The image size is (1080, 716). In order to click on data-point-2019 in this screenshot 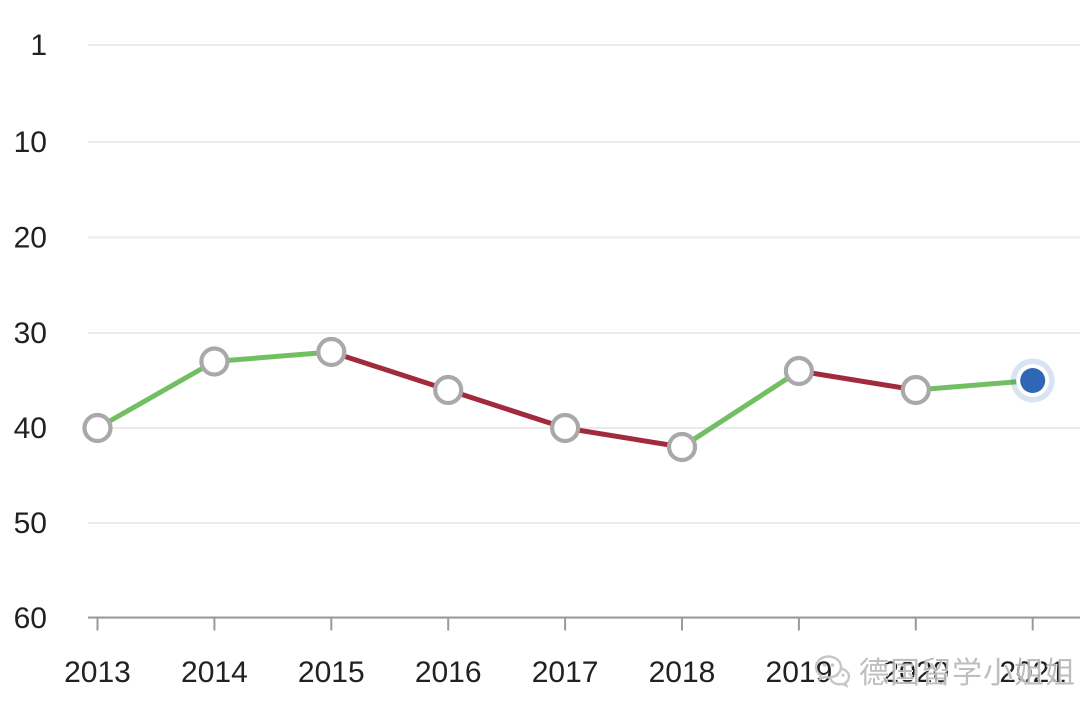, I will do `click(799, 371)`.